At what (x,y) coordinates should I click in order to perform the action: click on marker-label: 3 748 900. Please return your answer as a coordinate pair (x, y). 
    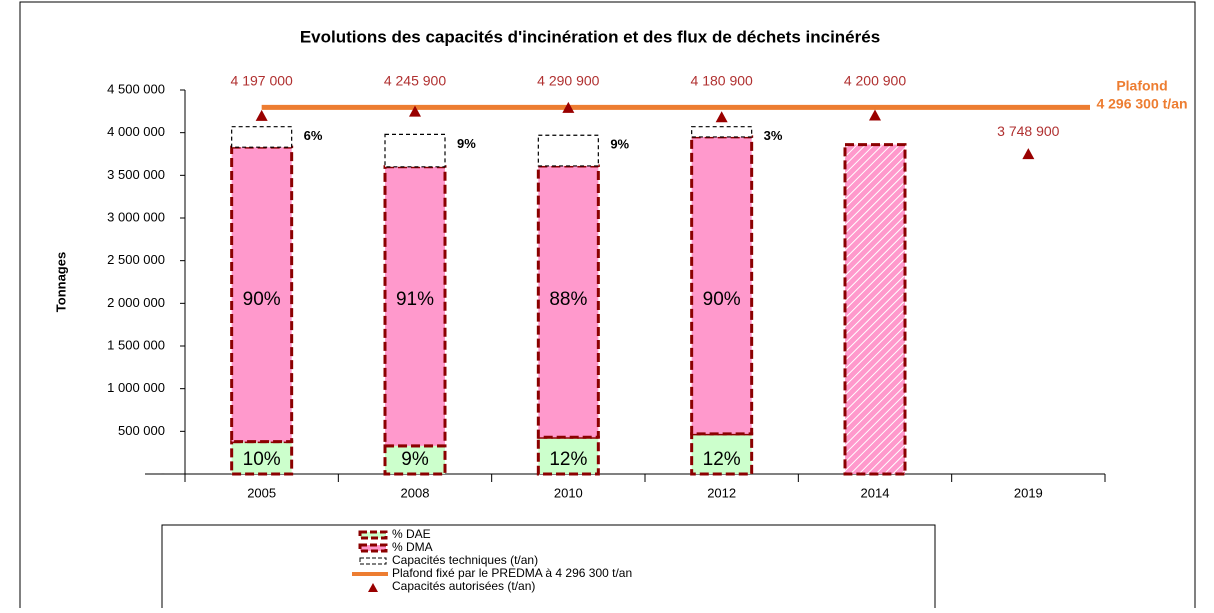
    Looking at the image, I should click on (1028, 131).